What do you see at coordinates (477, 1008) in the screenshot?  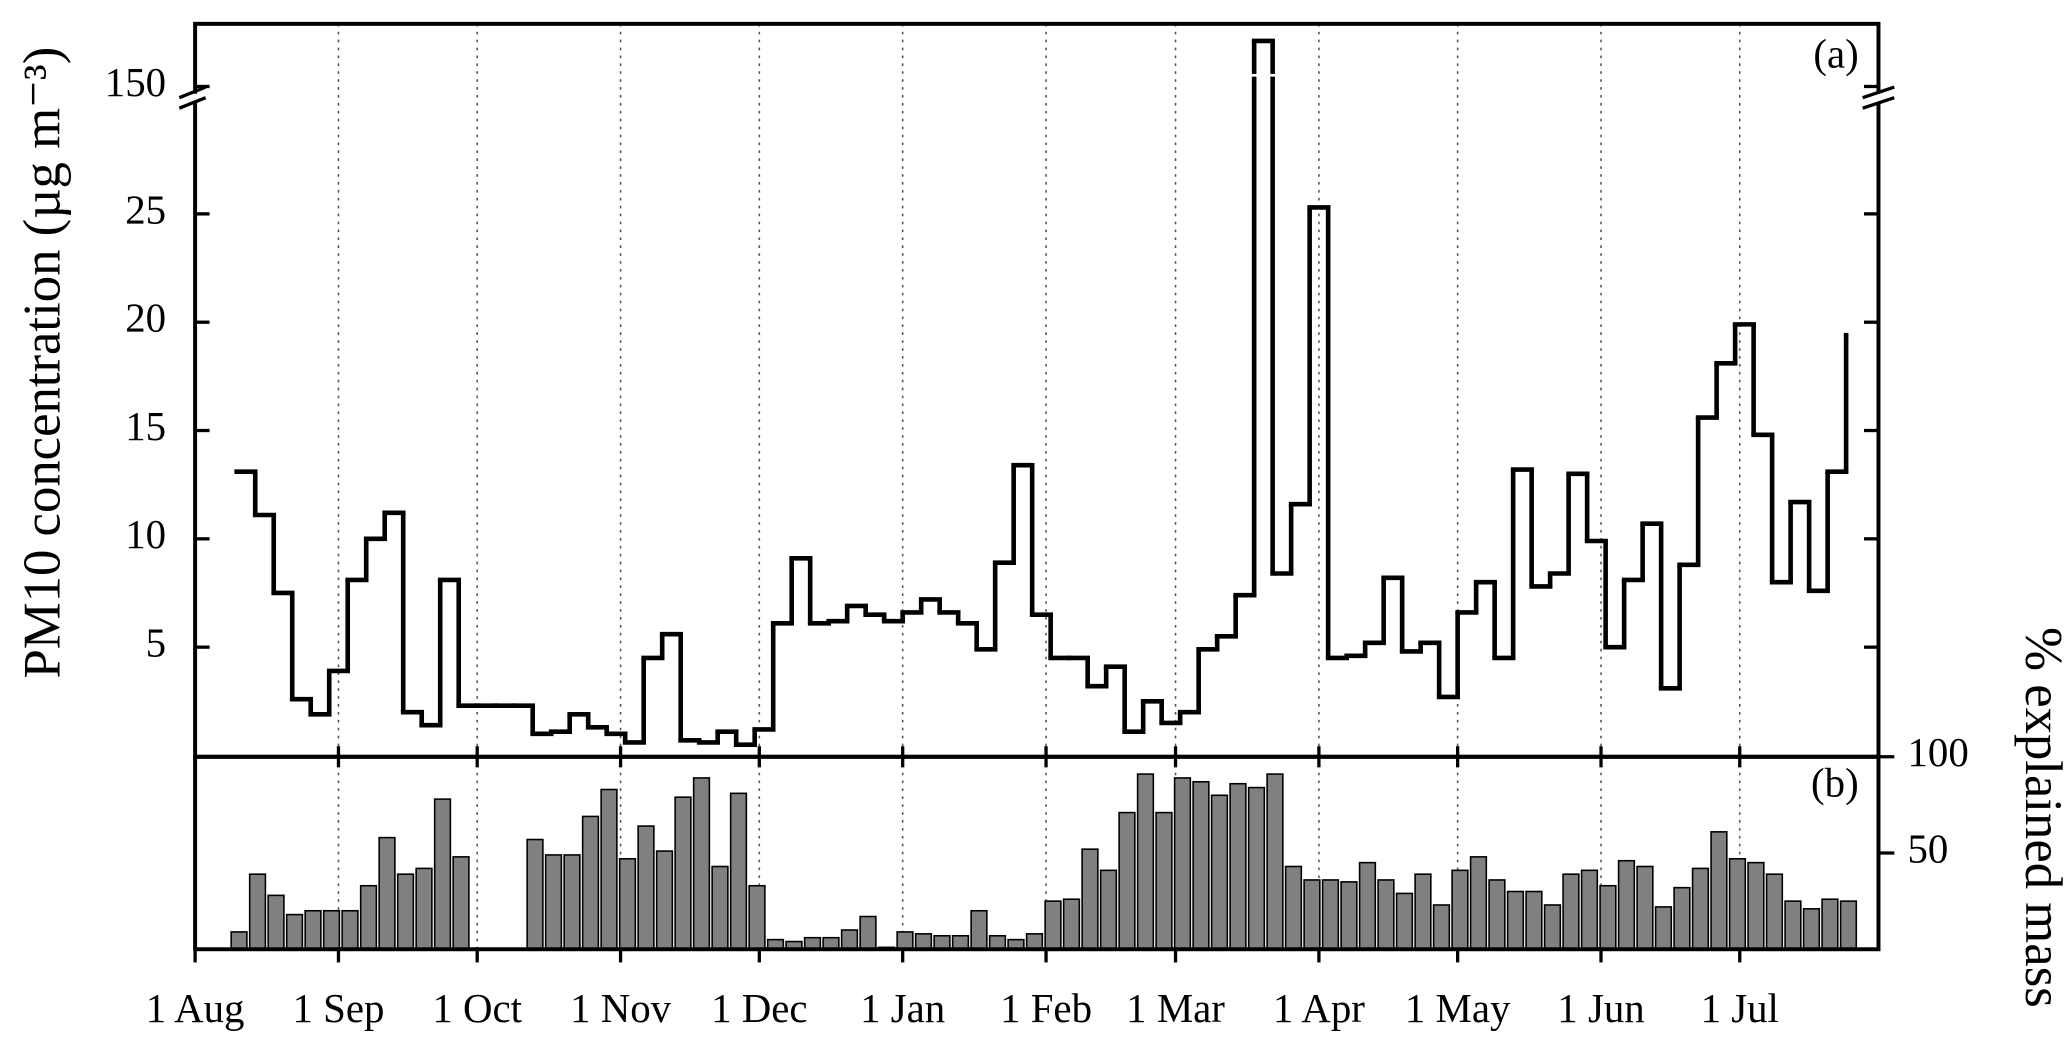 I see `x-tick-label: 1 Oct` at bounding box center [477, 1008].